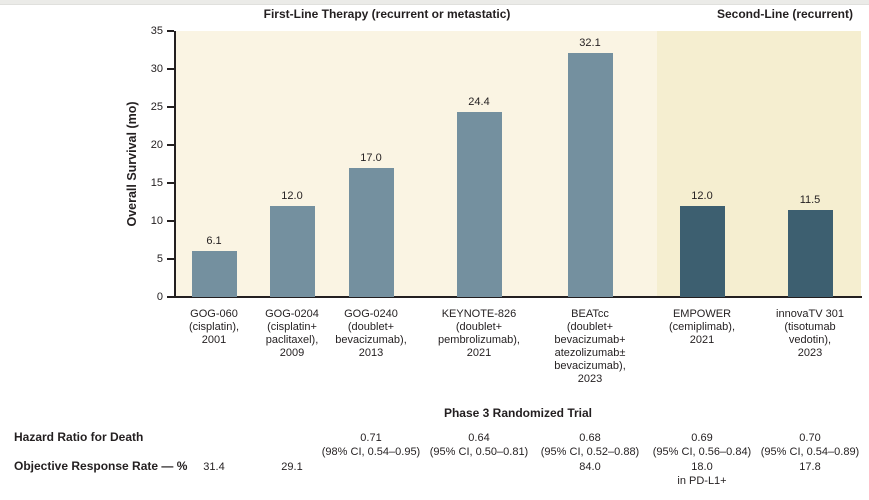  What do you see at coordinates (518, 413) in the screenshot?
I see `x-axis-title: Phase 3 Randomized Trial` at bounding box center [518, 413].